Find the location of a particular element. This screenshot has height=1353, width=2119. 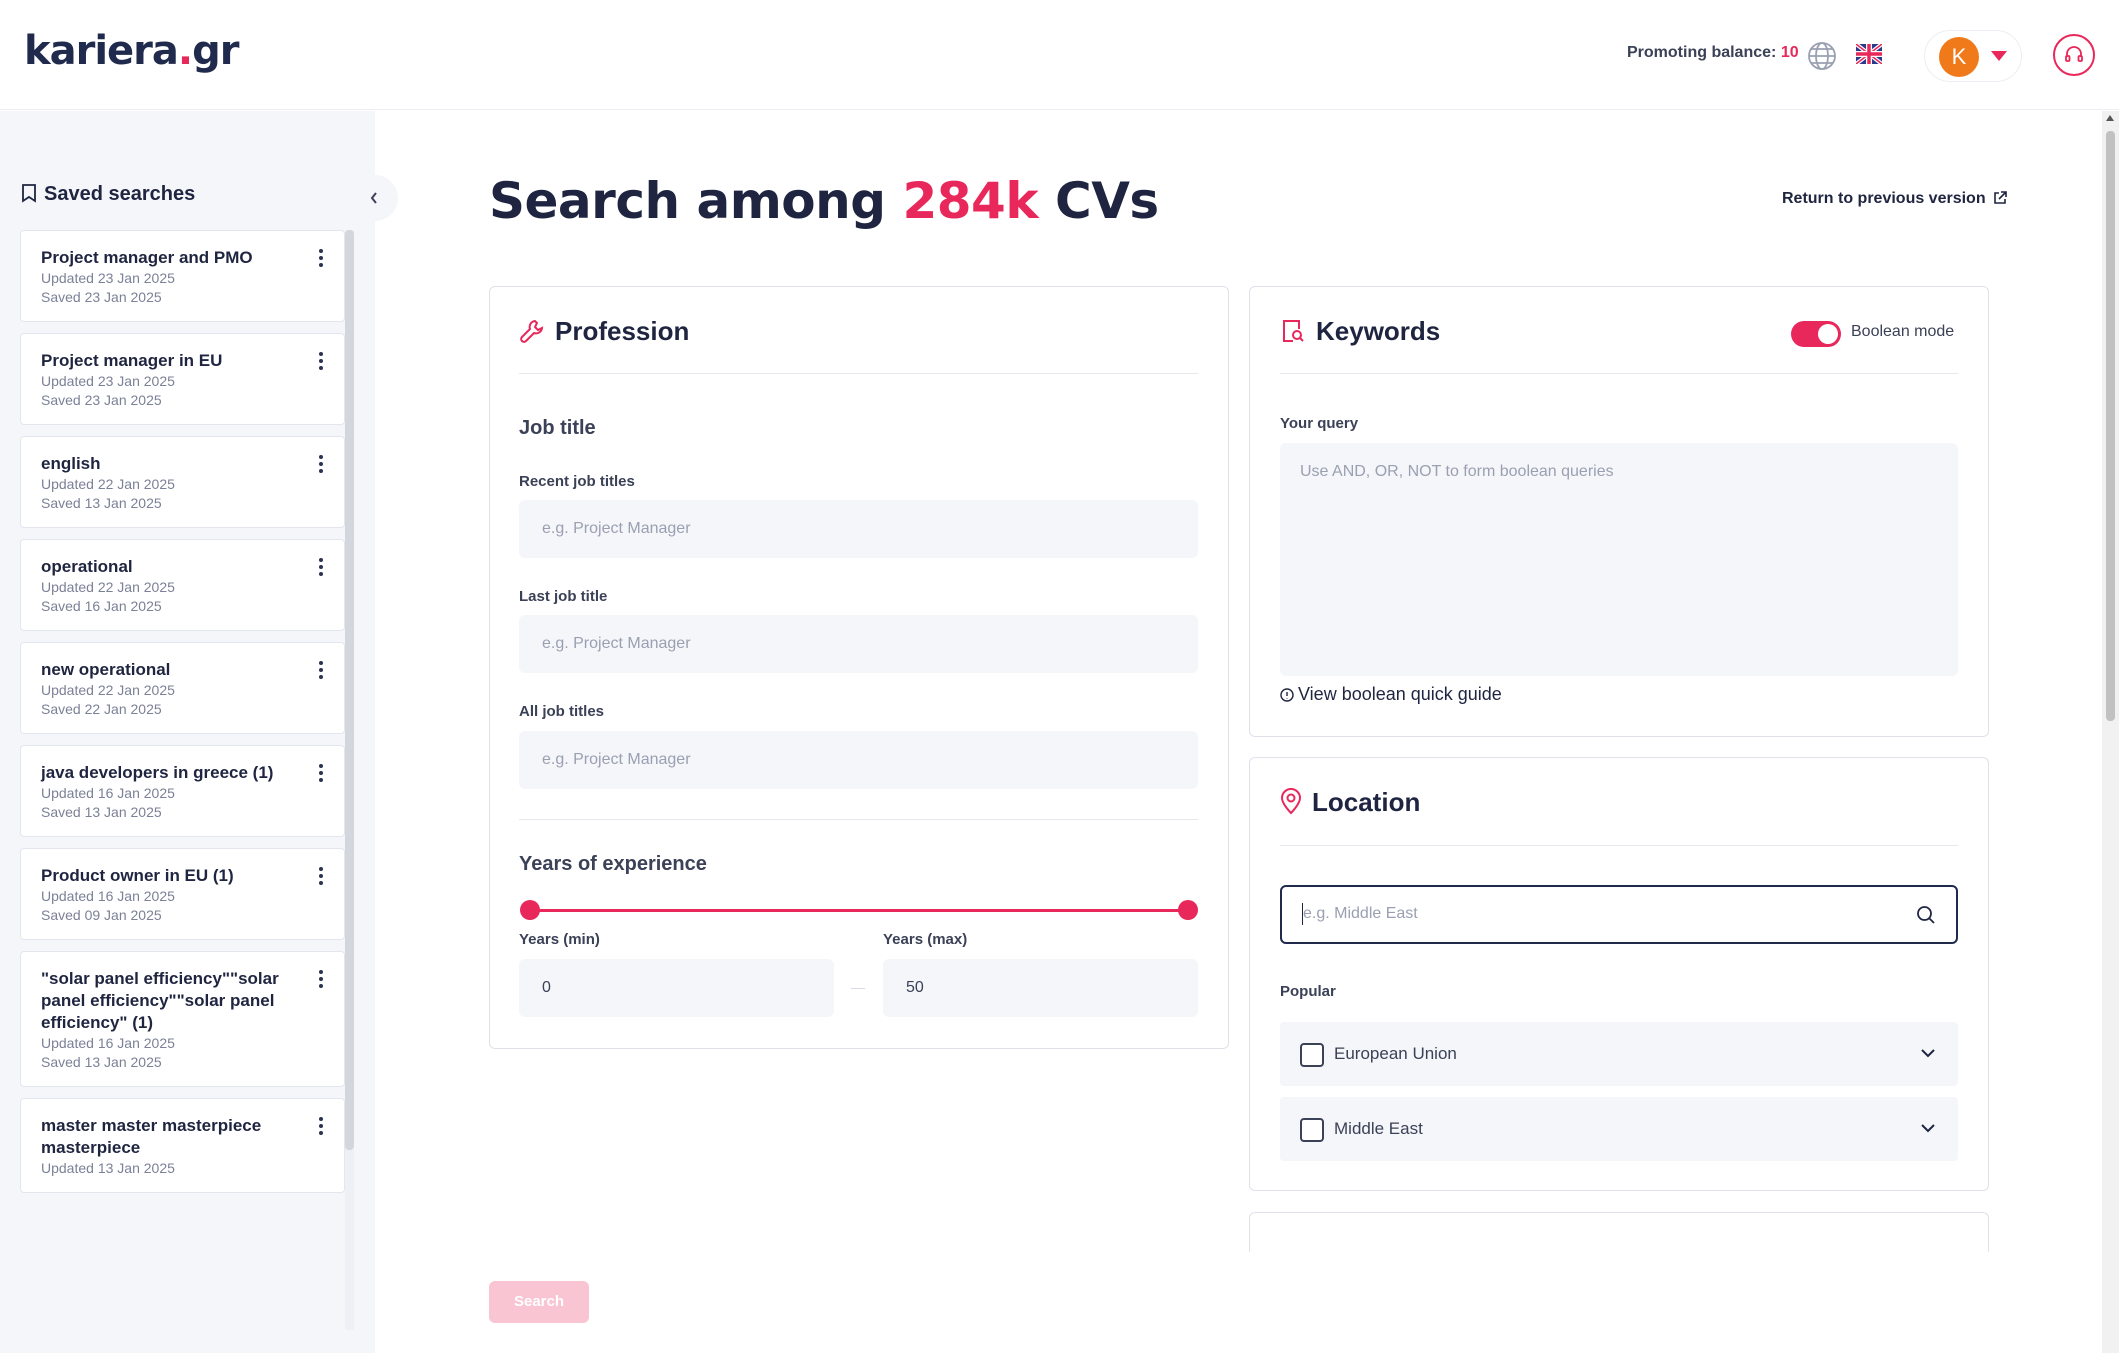

all-job-titles-label: All job titles is located at coordinates (562, 711).